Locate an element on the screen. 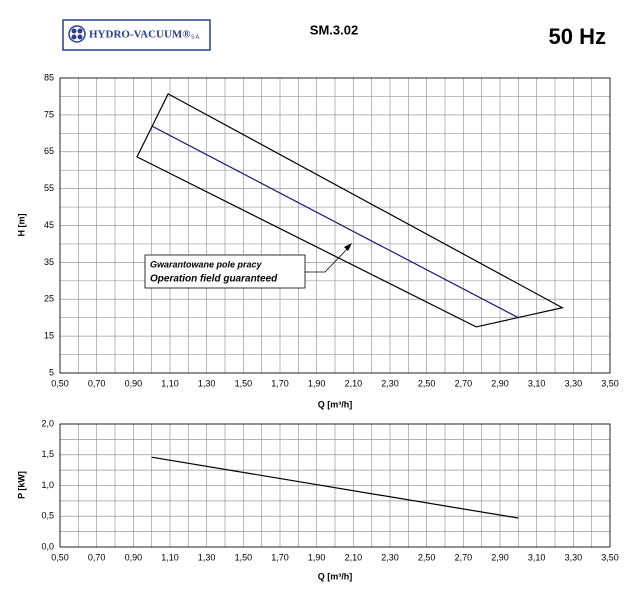 The width and height of the screenshot is (640, 596). annotation-box is located at coordinates (225, 271).